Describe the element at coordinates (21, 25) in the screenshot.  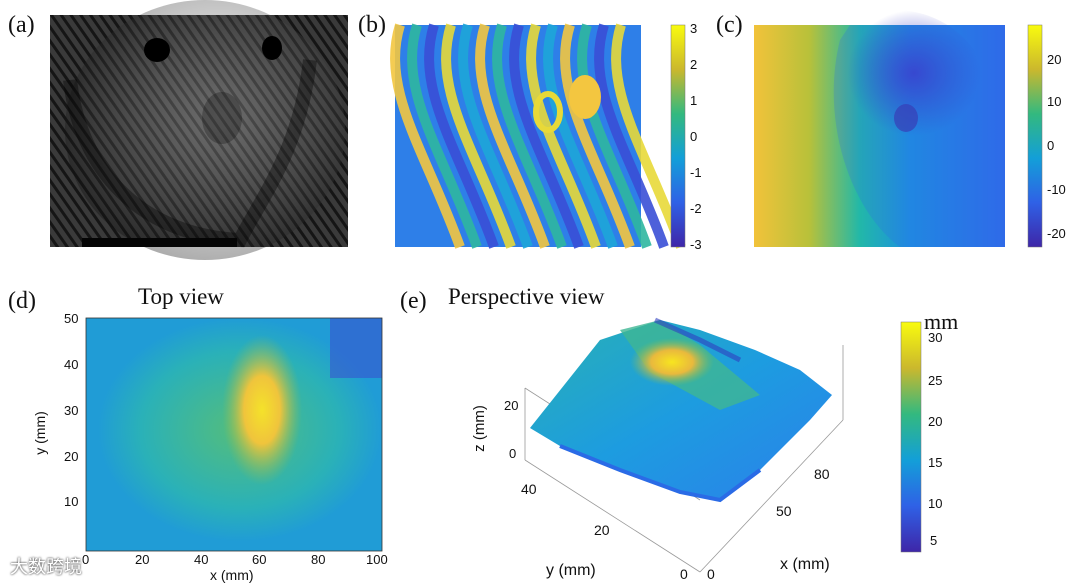
I see `panel-label-a: (a)` at that location.